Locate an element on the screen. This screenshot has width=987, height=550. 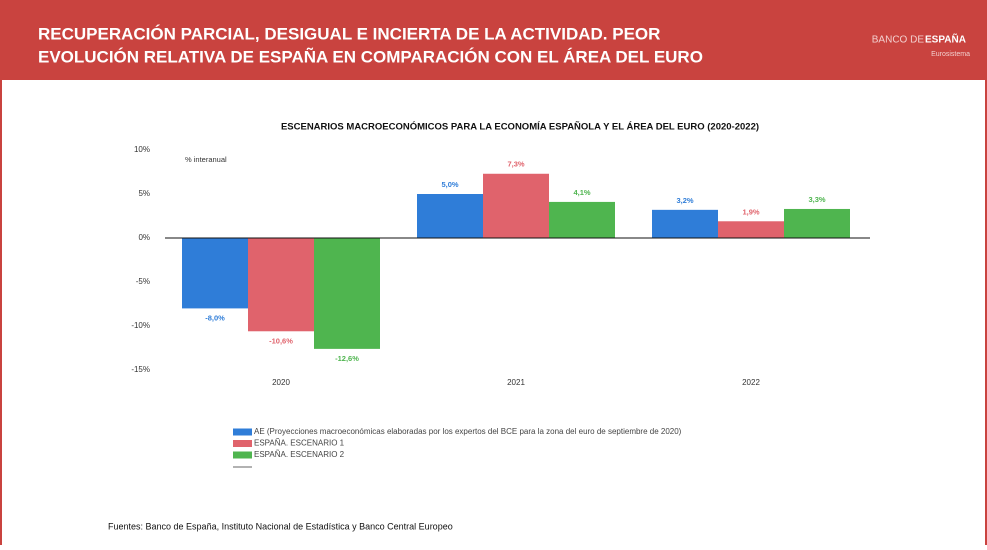
logo: BANCO DE is located at coordinates (898, 40).